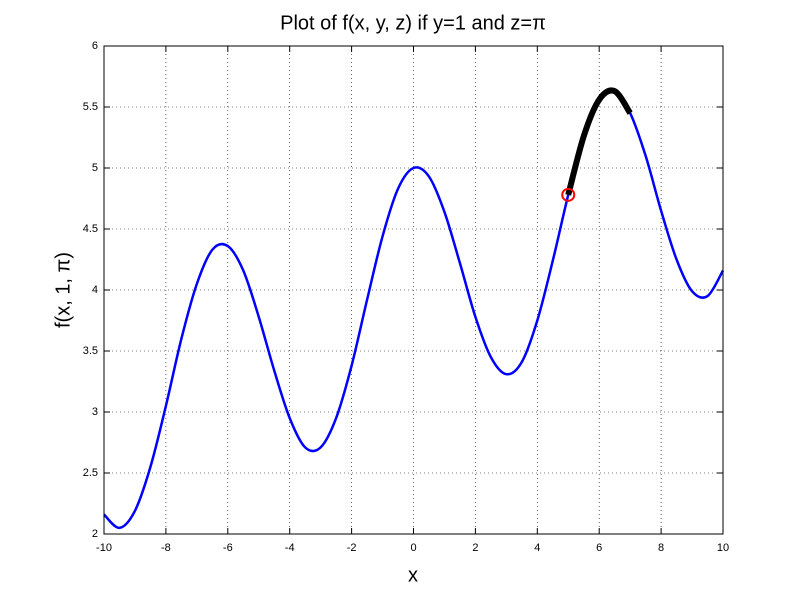 The height and width of the screenshot is (600, 800). Describe the element at coordinates (95, 46) in the screenshot. I see `y-tick-label: 6` at that location.